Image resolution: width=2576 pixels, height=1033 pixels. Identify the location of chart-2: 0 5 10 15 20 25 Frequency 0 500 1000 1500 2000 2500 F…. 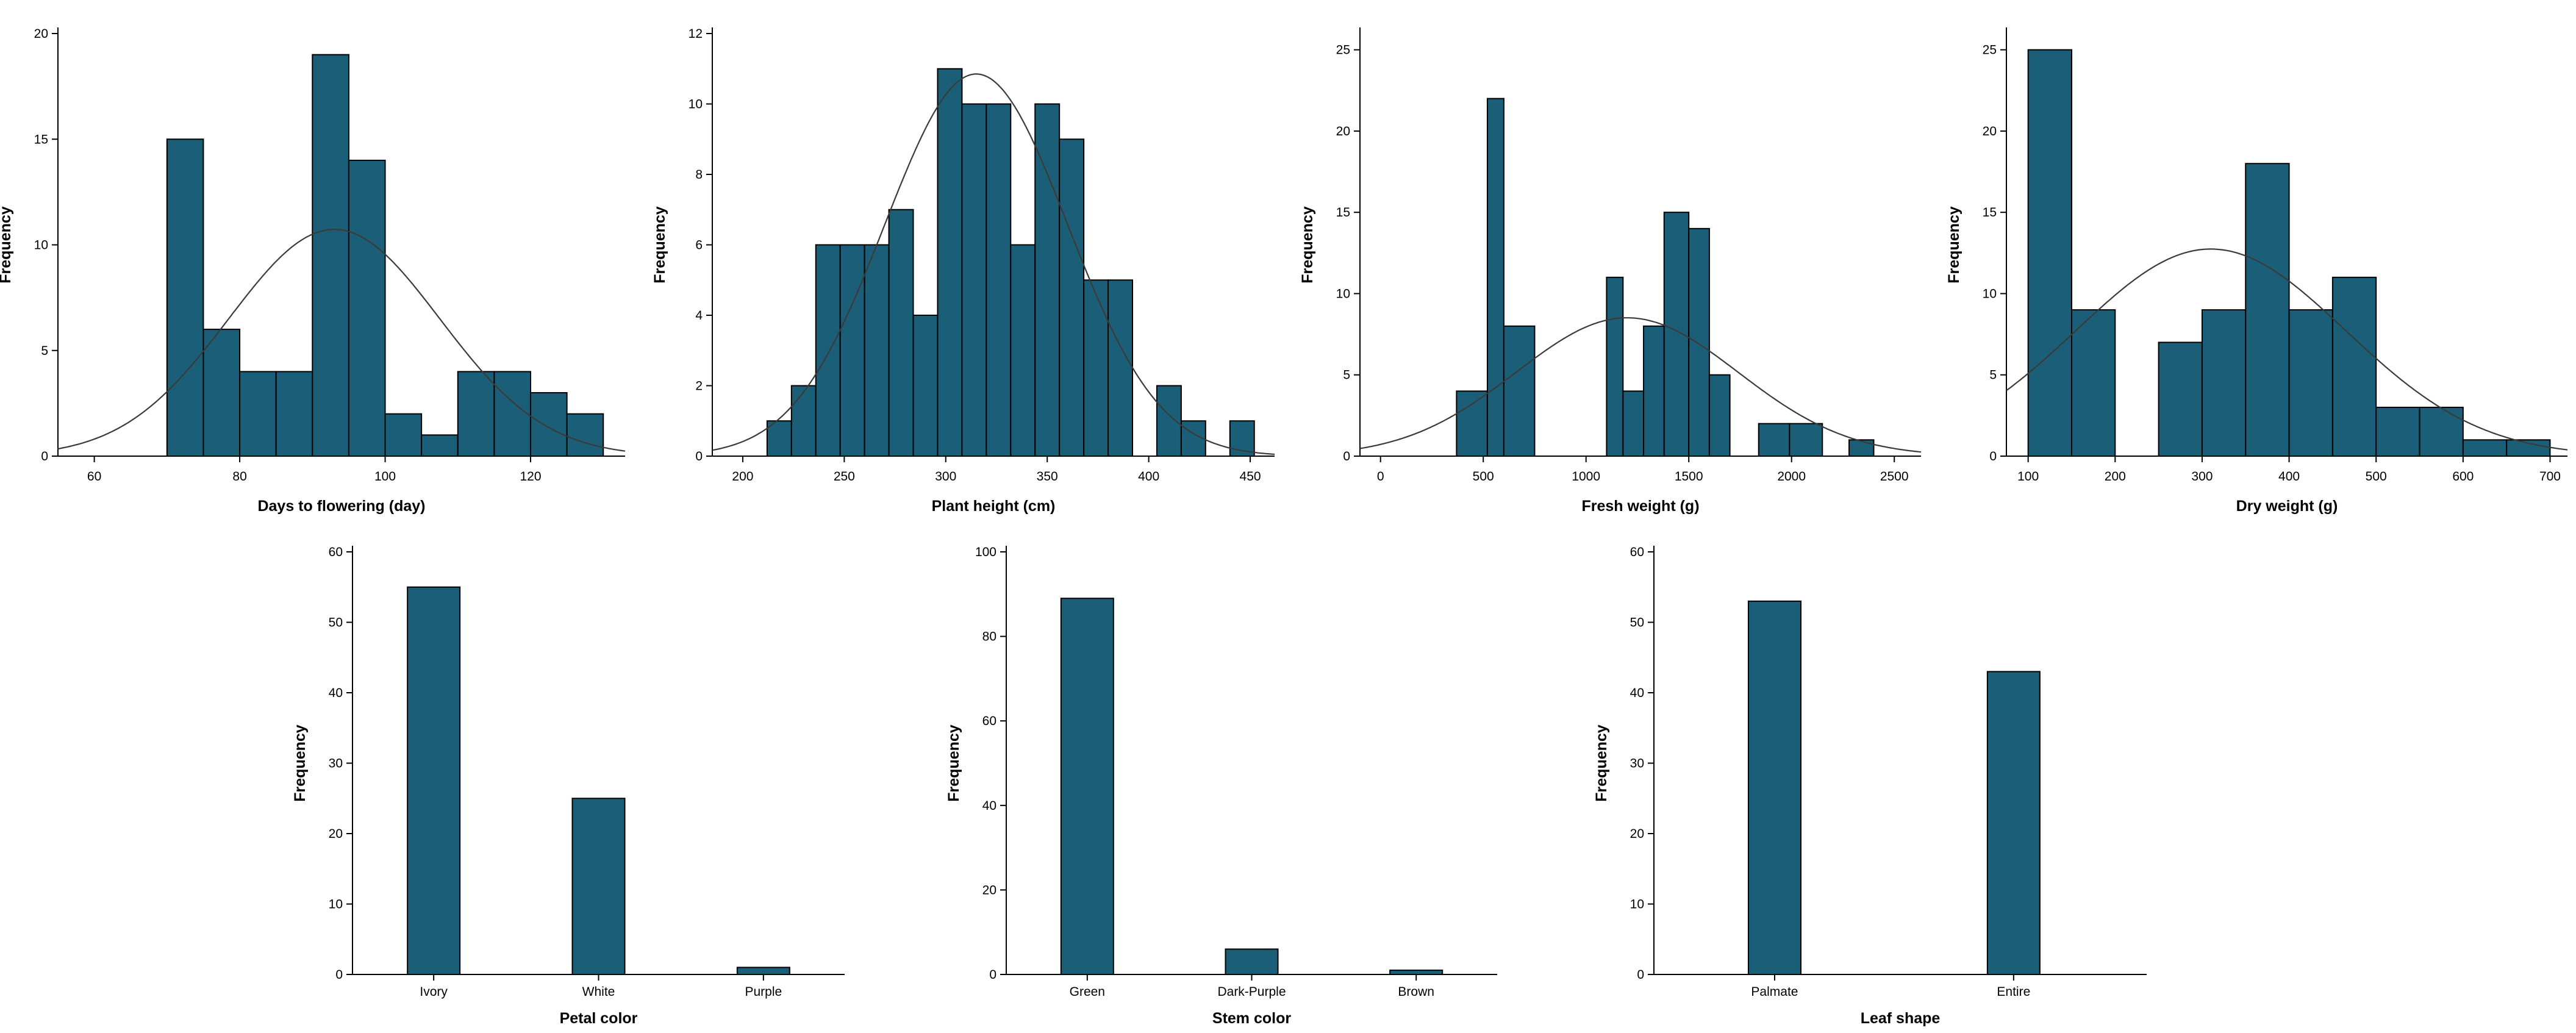
(1610, 271).